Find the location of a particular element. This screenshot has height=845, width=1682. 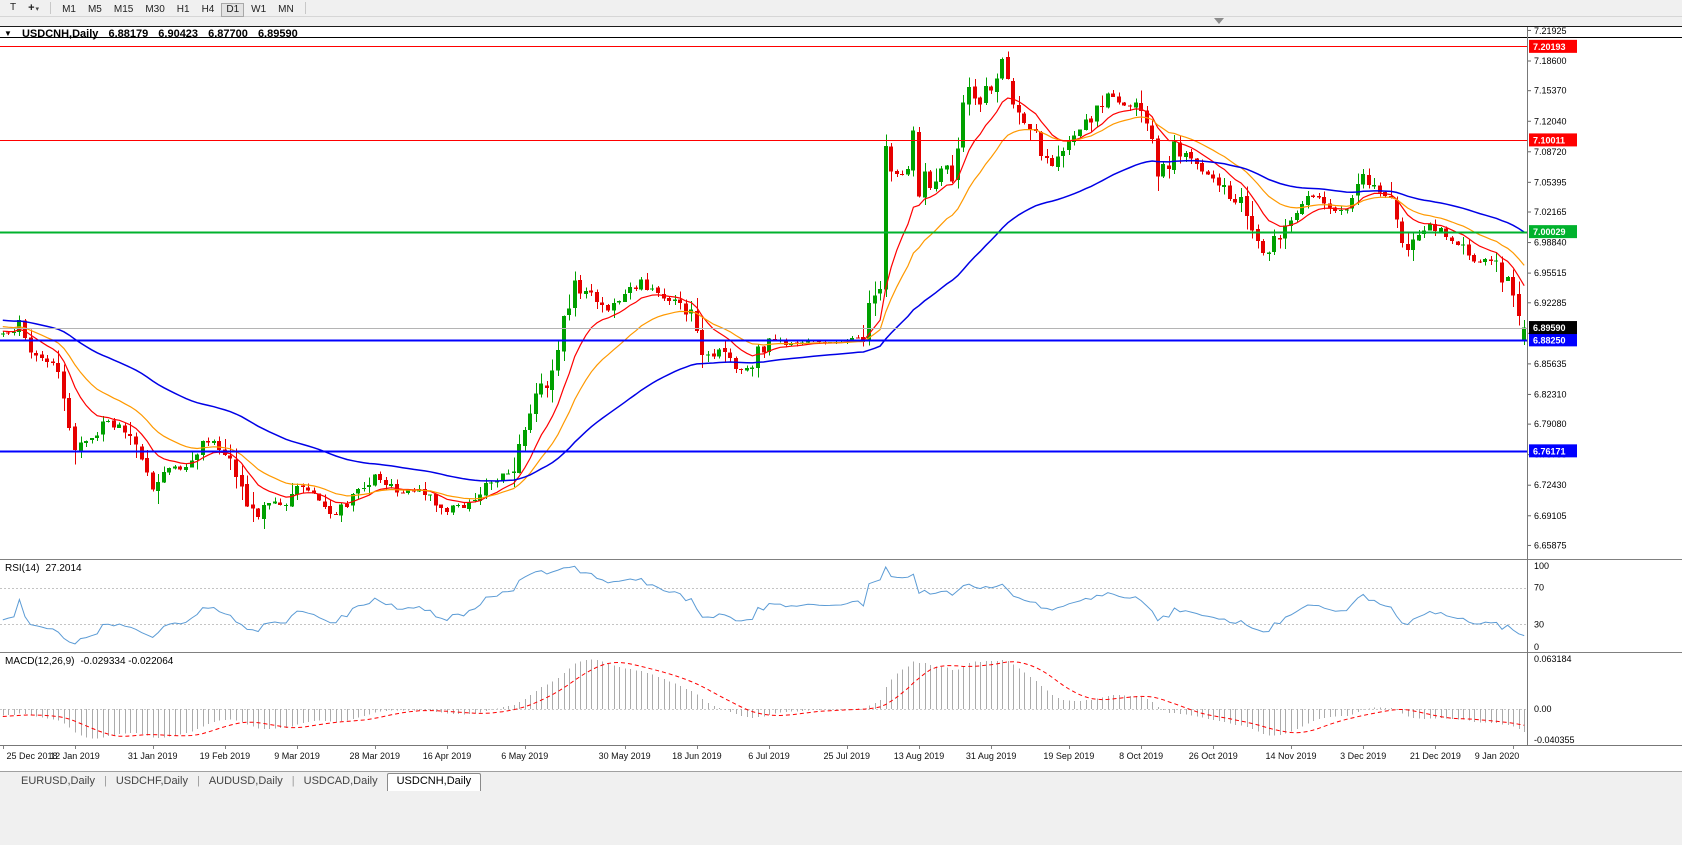

date-label: 6 May 2019 is located at coordinates (525, 756).